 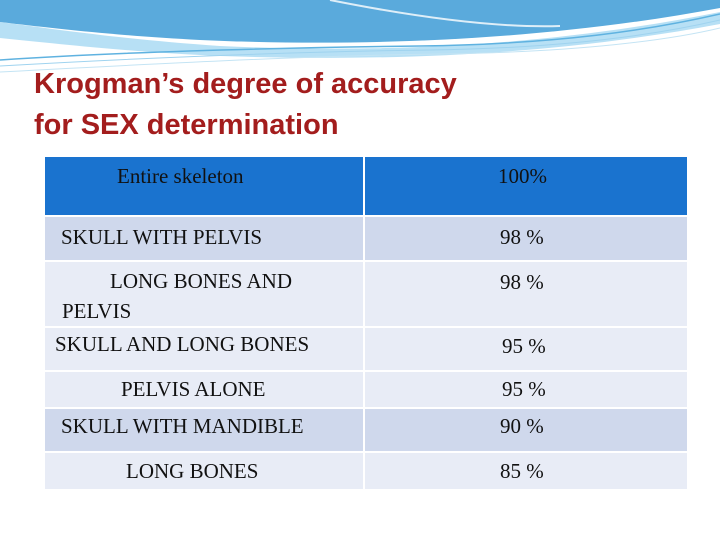 What do you see at coordinates (192, 471) in the screenshot?
I see `row-label: LONG BONES` at bounding box center [192, 471].